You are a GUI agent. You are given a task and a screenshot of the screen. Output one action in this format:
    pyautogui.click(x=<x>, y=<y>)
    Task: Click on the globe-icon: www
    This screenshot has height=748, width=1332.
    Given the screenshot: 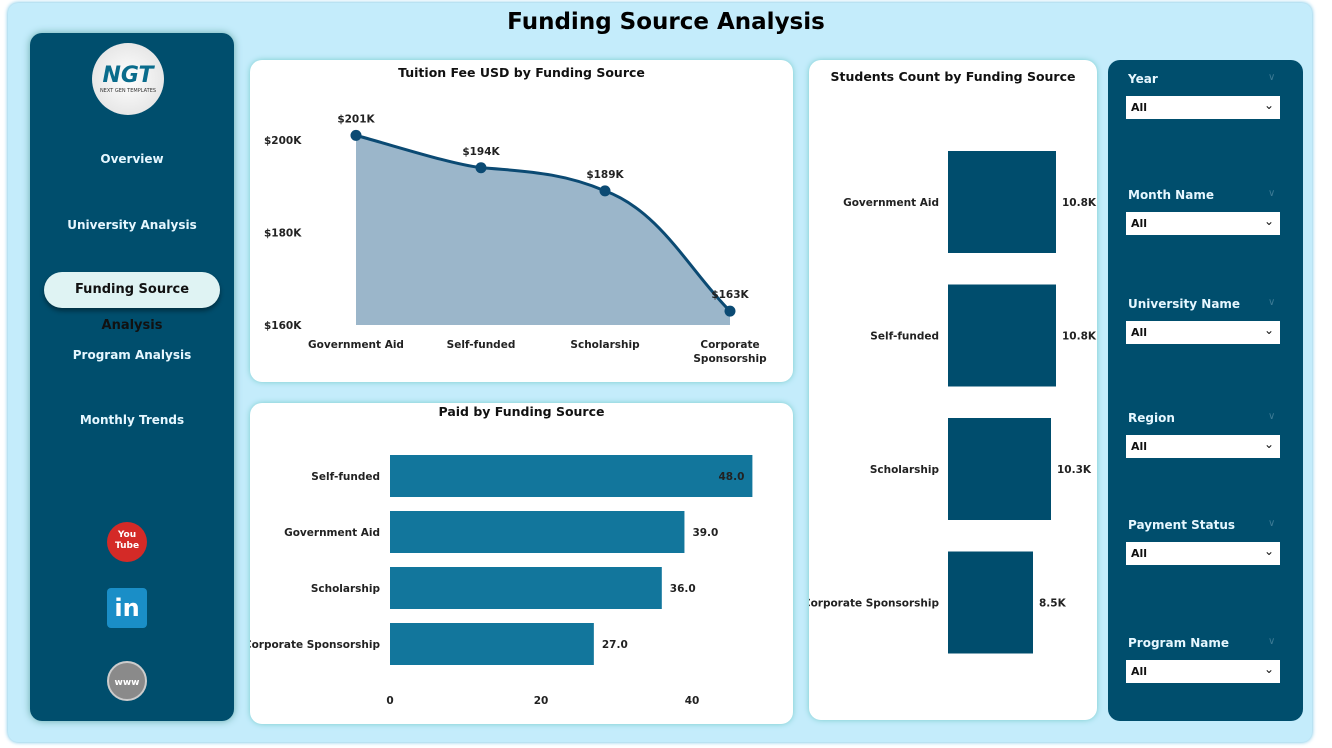 What is the action you would take?
    pyautogui.click(x=127, y=681)
    